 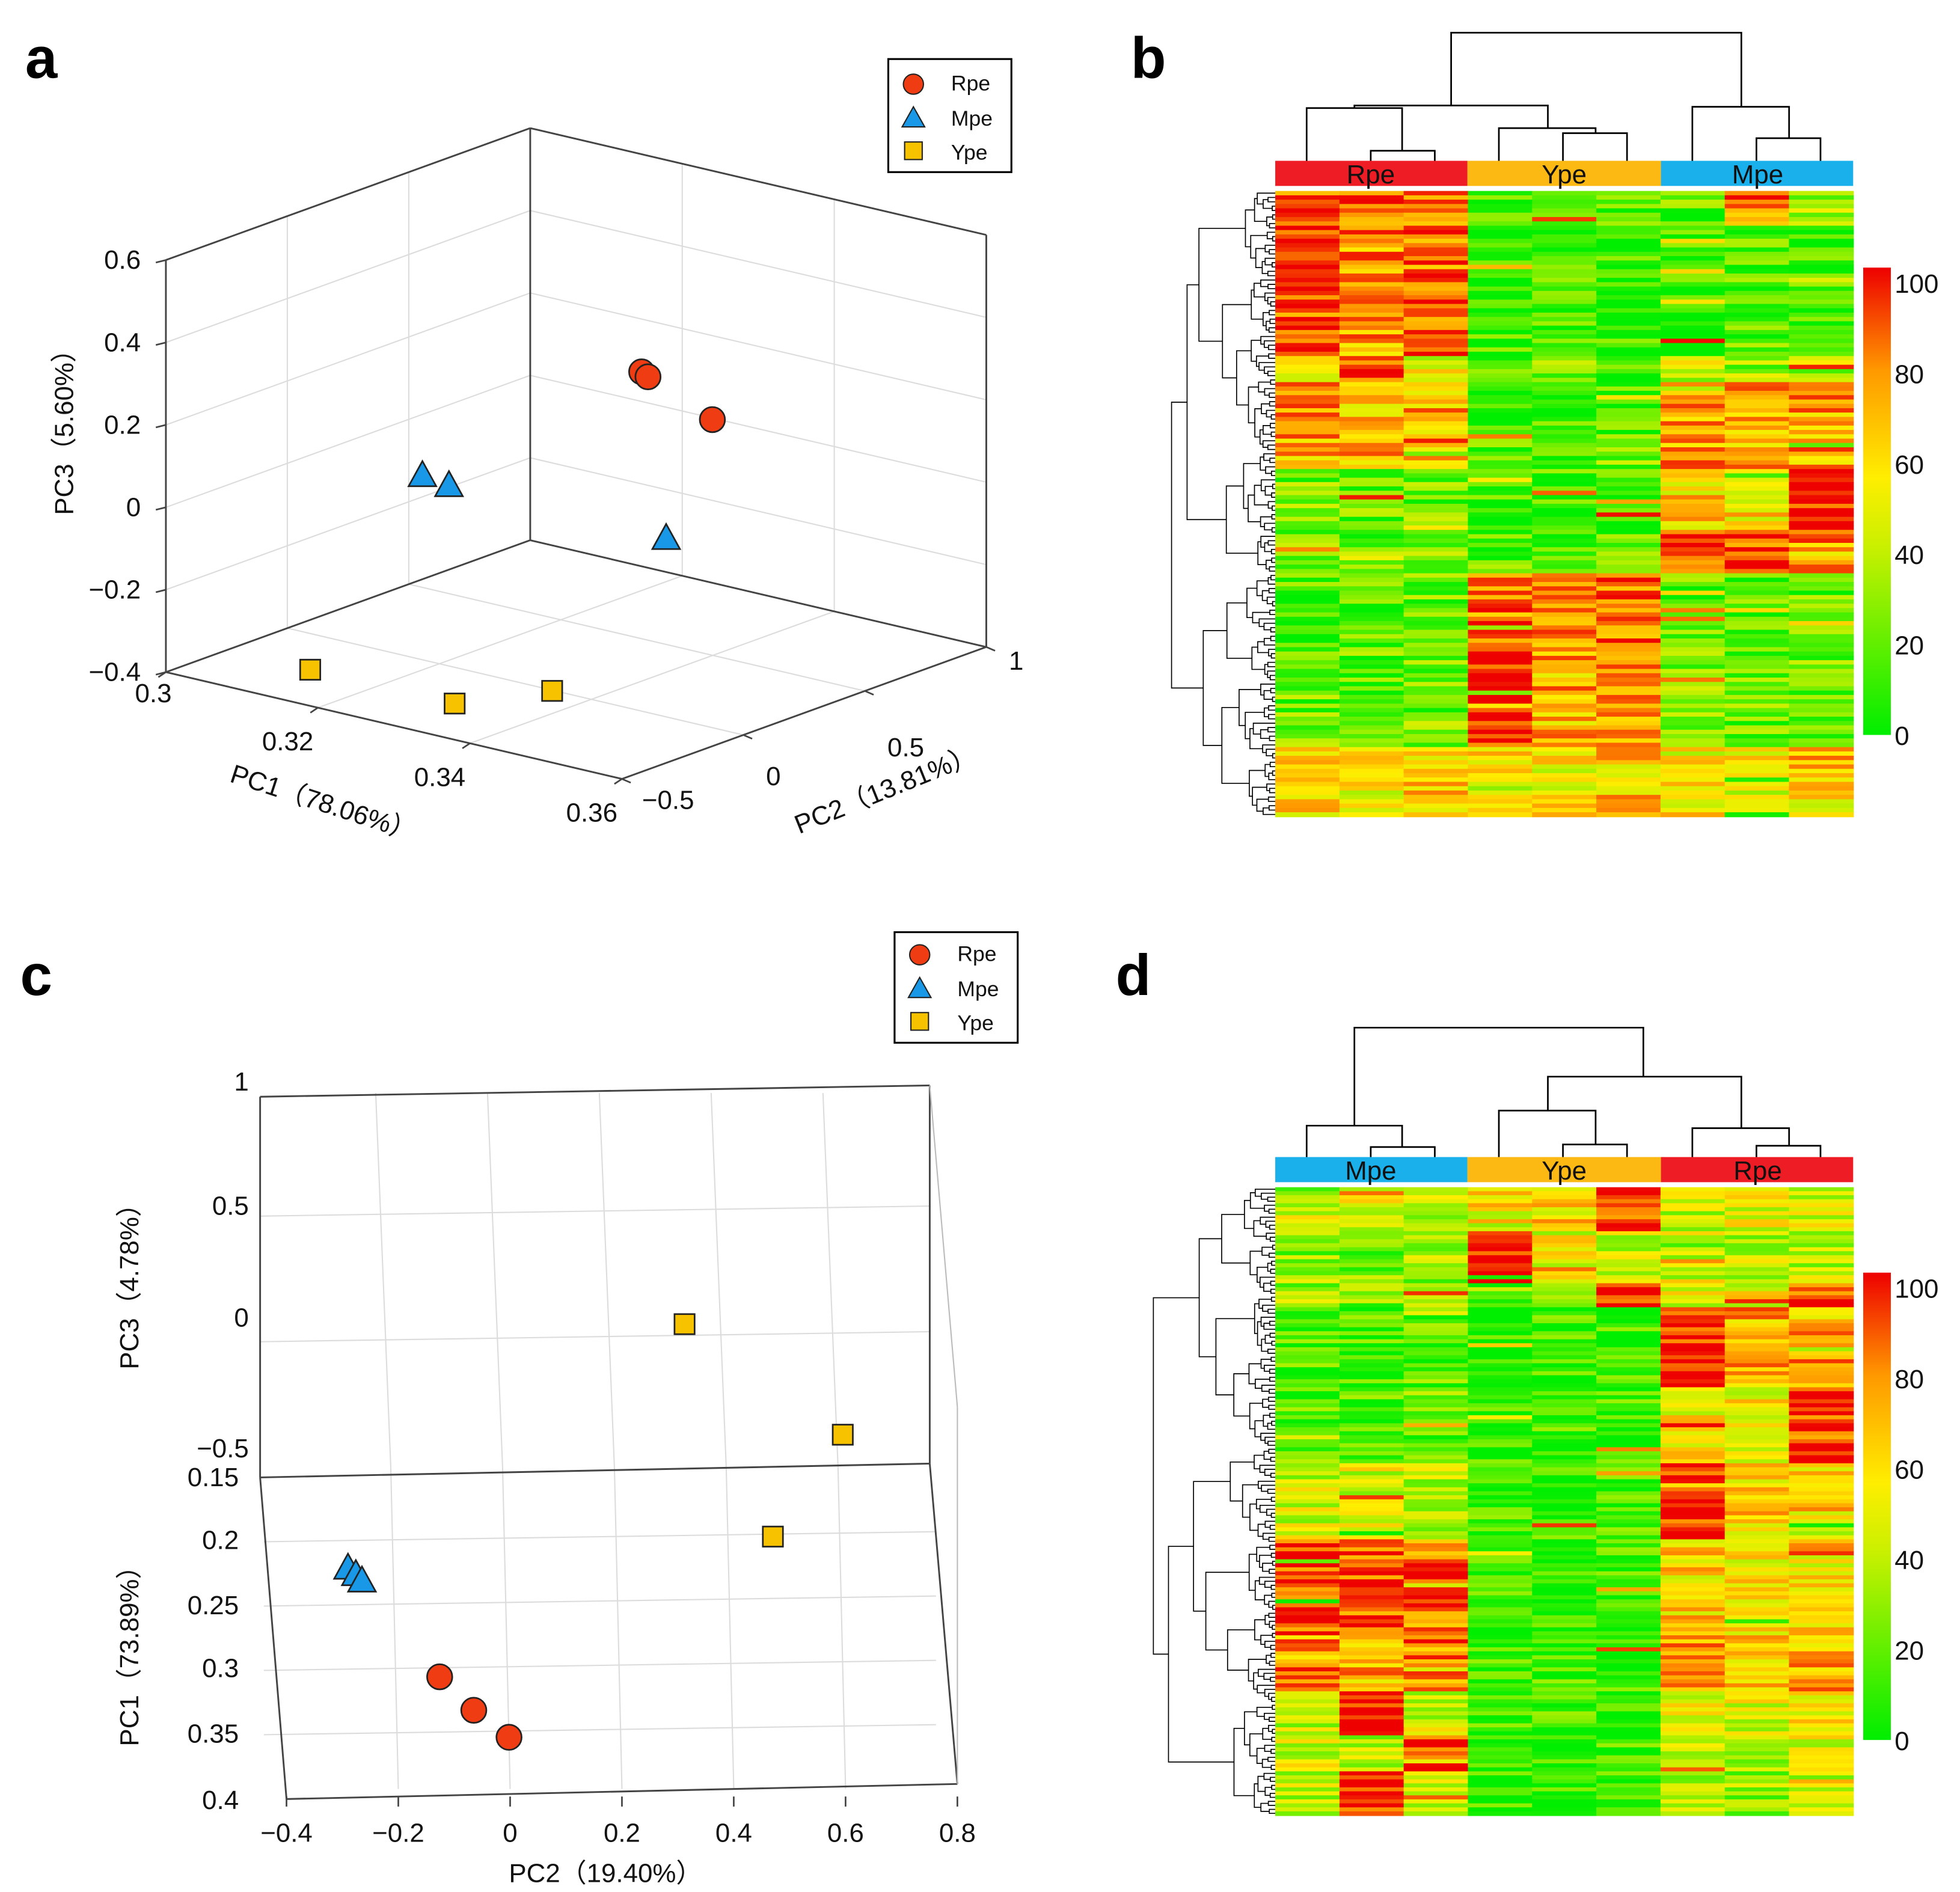 I want to click on y-tick-label: 1, so click(x=1016, y=661).